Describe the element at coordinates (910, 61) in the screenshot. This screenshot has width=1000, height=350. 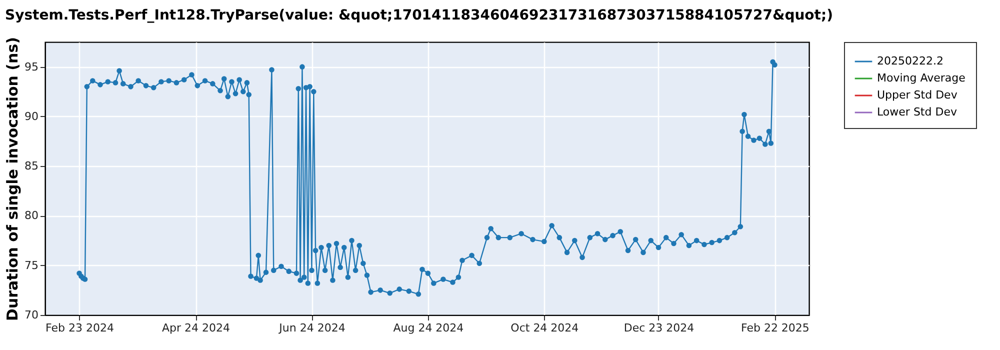
I see `legend-label: 20250222.2` at that location.